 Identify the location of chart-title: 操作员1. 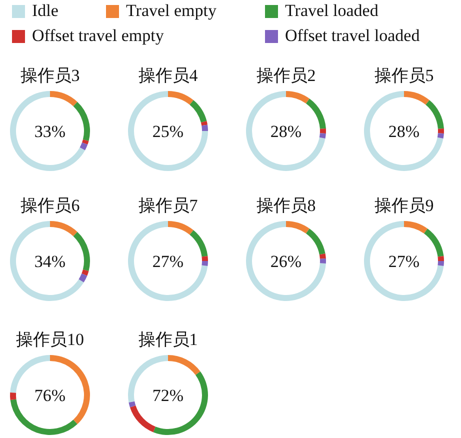
(168, 339).